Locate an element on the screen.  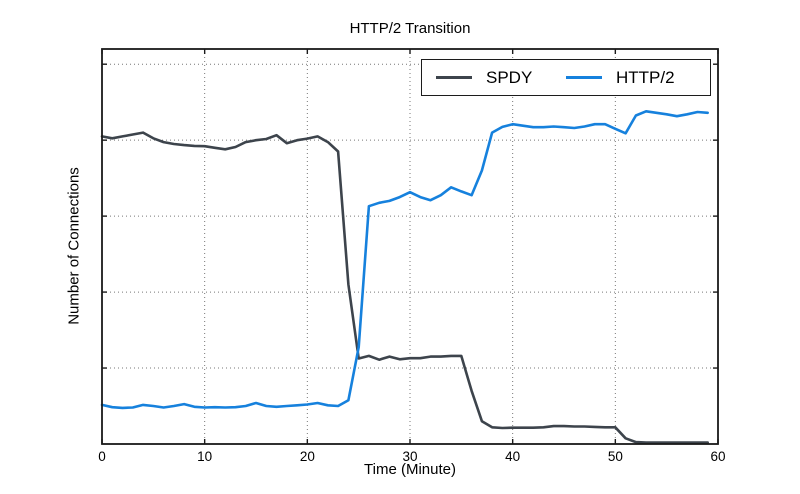
chart-title: HTTP/2 Transition is located at coordinates (410, 28).